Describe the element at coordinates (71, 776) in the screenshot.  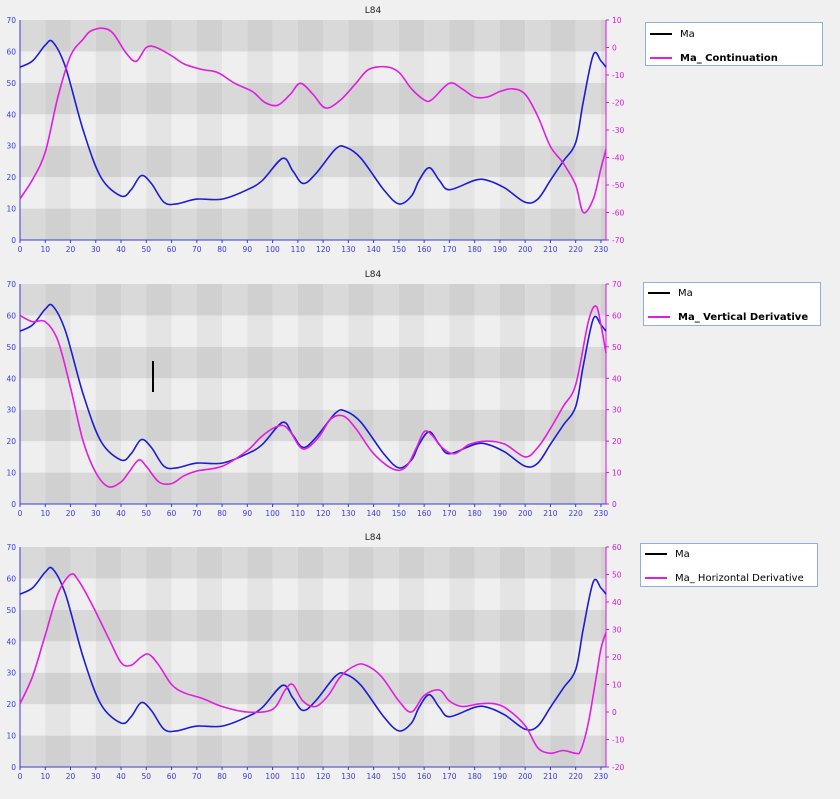
I see `x-tick-label: 20` at that location.